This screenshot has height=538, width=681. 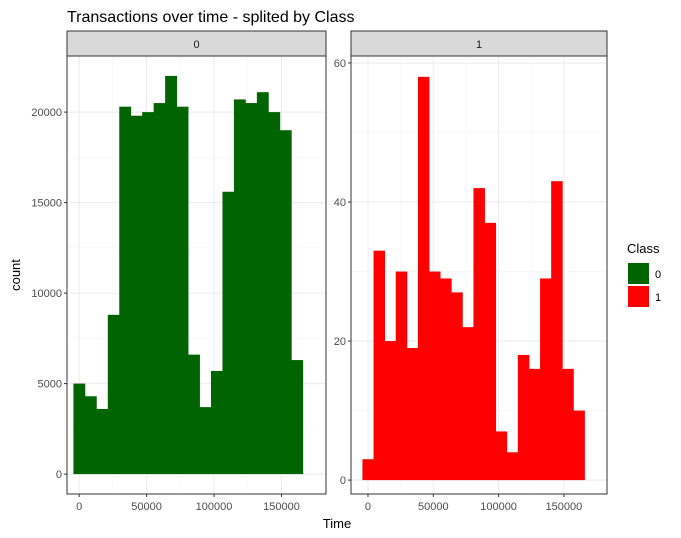 I want to click on panel-0-strip, so click(x=196, y=43).